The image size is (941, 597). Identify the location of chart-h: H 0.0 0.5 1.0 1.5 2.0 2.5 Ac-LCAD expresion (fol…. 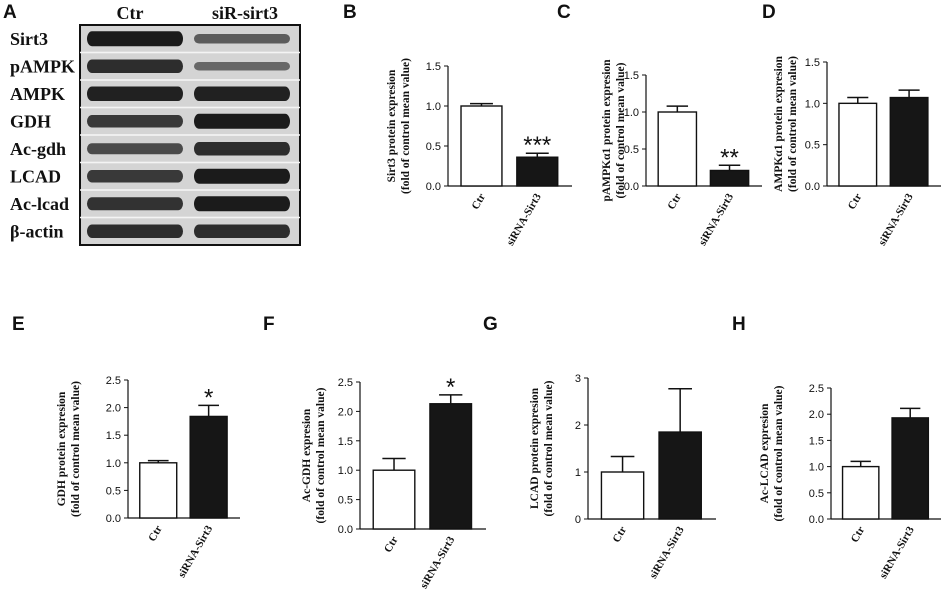
(836, 447).